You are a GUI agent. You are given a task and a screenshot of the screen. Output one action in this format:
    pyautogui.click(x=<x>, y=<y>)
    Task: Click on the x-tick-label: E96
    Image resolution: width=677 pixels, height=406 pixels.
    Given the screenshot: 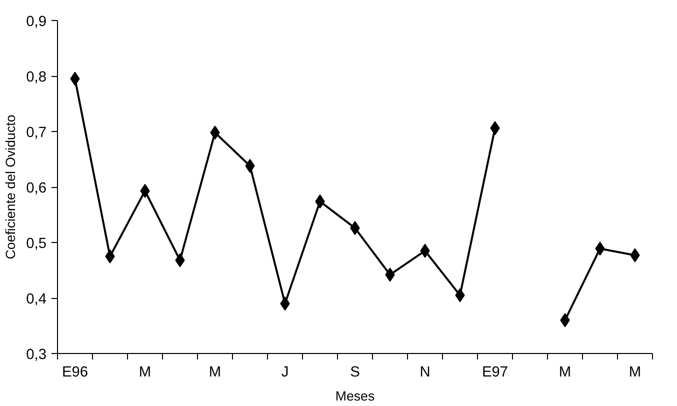 What is the action you would take?
    pyautogui.click(x=75, y=372)
    